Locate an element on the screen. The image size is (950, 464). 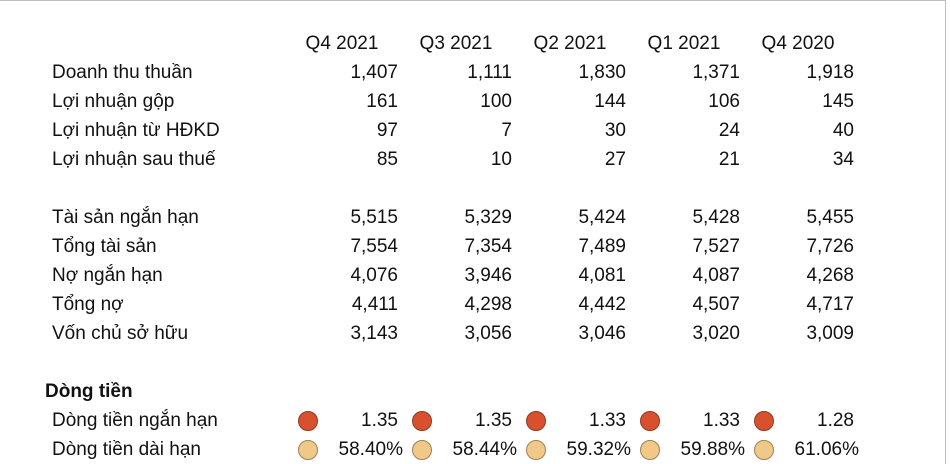
row-value: 5,428 is located at coordinates (716, 217).